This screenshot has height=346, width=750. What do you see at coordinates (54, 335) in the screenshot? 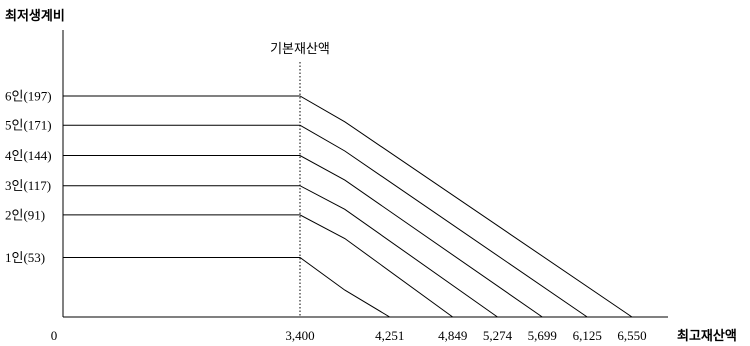
I see `origin-label: 0` at bounding box center [54, 335].